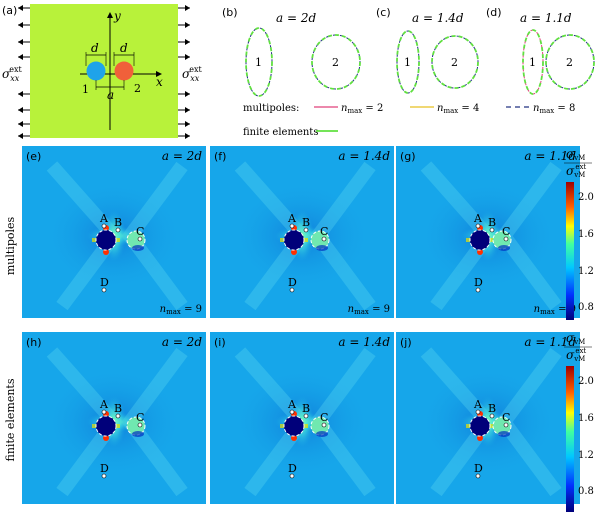  Describe the element at coordinates (192, 74) in the screenshot. I see `sigma-right-label: σxxext` at that location.